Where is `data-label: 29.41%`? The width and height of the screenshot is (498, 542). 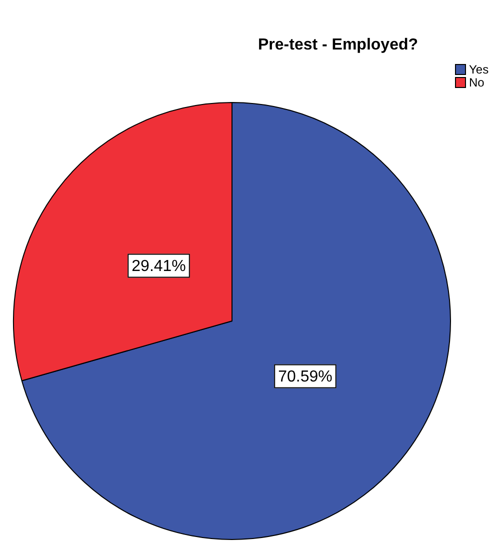
data-label: 29.41% is located at coordinates (159, 267).